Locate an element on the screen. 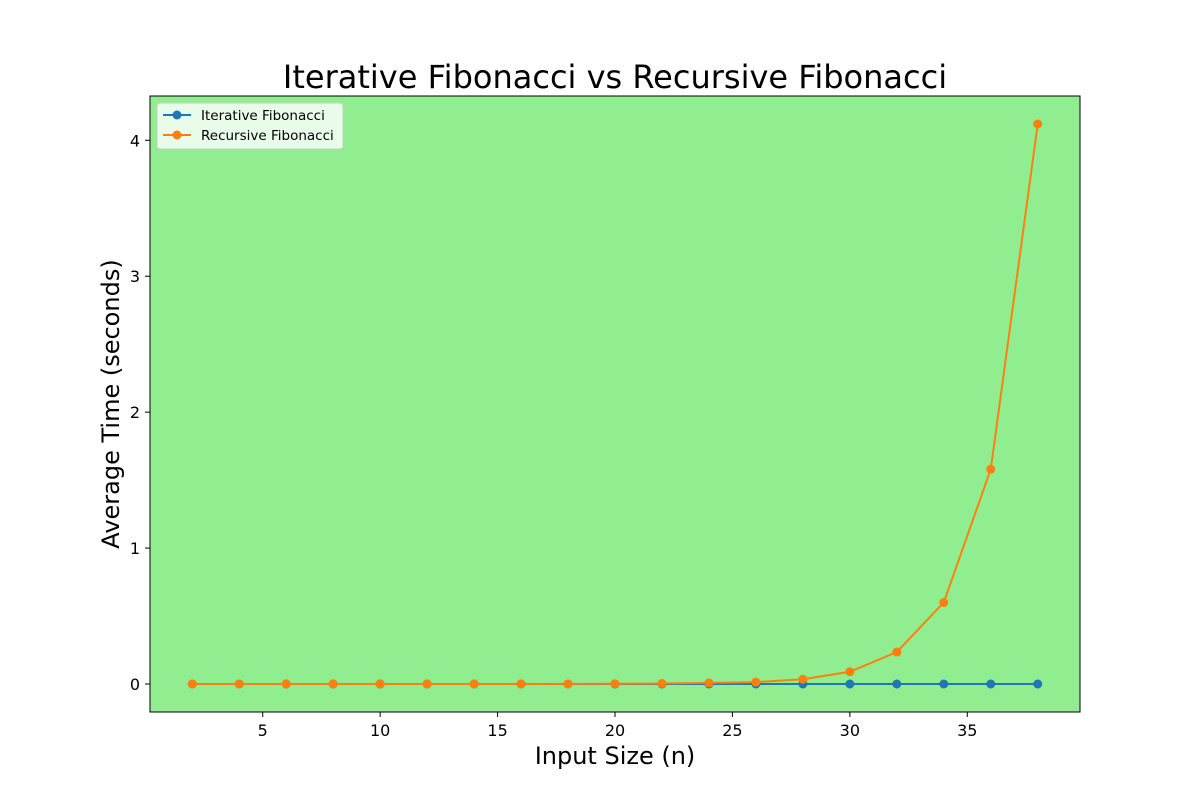  y-axis-label: Average Time (seconds) is located at coordinates (111, 403).